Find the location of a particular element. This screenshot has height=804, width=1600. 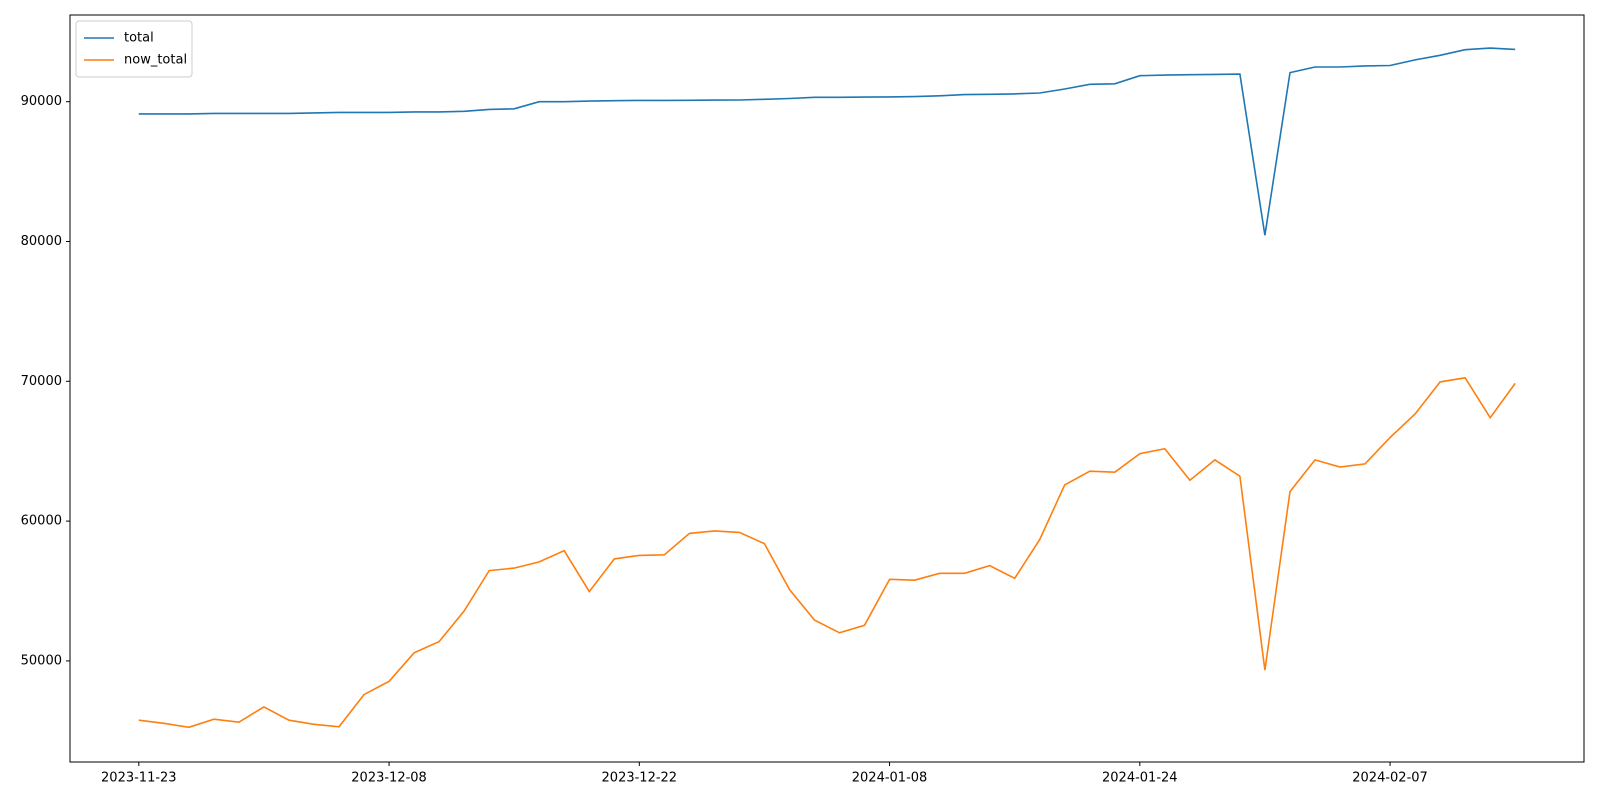

x-tick-label: 2024-01-24 is located at coordinates (1140, 778).